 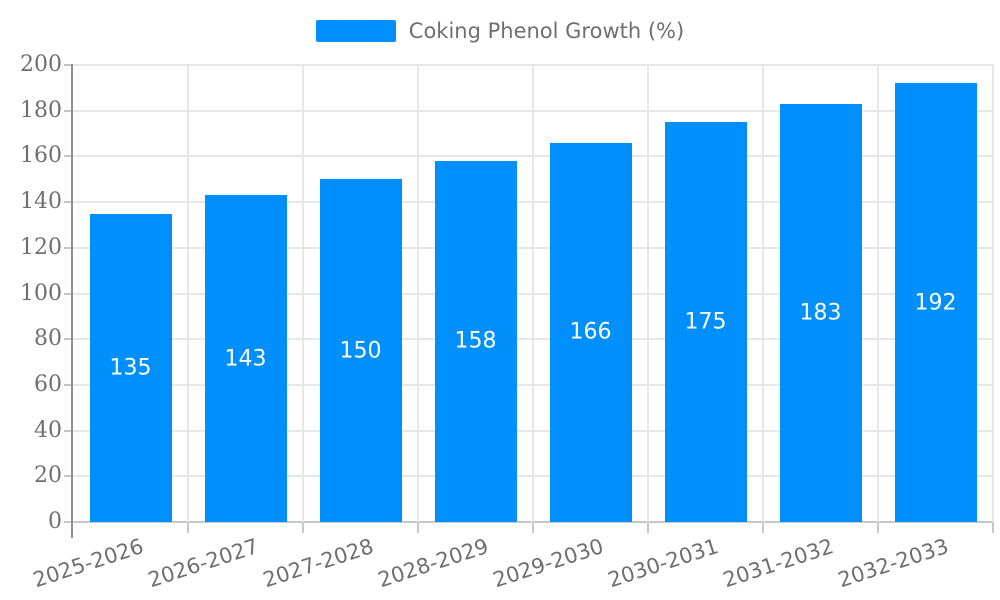 I want to click on y-tick-label: 40, so click(x=48, y=430).